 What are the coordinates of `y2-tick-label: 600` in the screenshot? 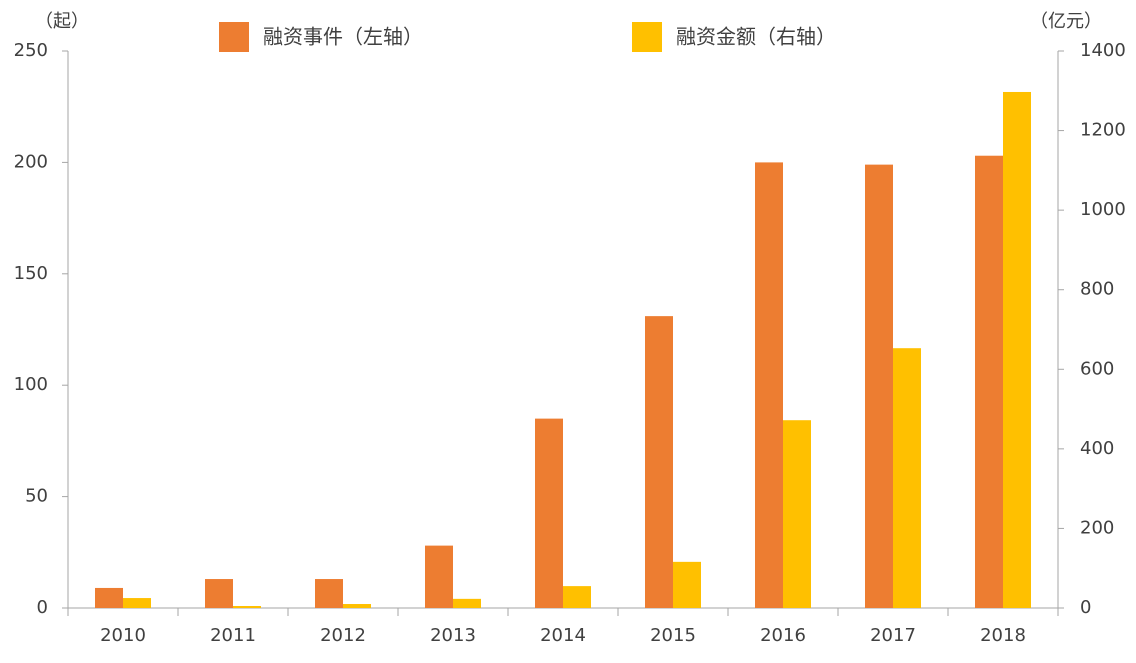 It's located at (1097, 368).